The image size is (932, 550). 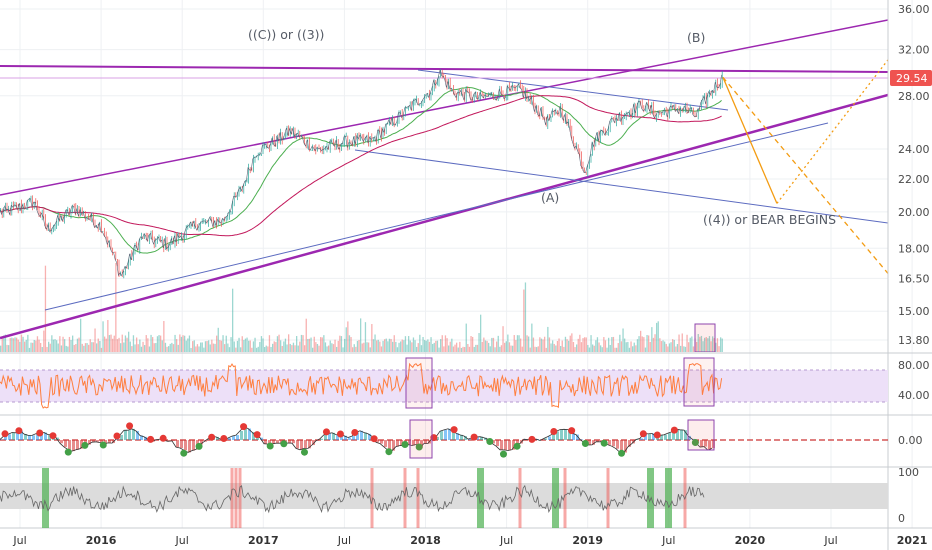 I want to click on annotation-4-bear: ((4)) or BEAR BEGINS, so click(x=769, y=219).